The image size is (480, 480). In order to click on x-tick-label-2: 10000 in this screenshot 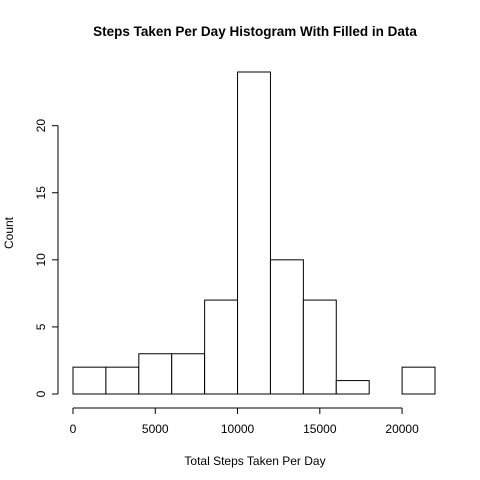, I will do `click(238, 429)`.